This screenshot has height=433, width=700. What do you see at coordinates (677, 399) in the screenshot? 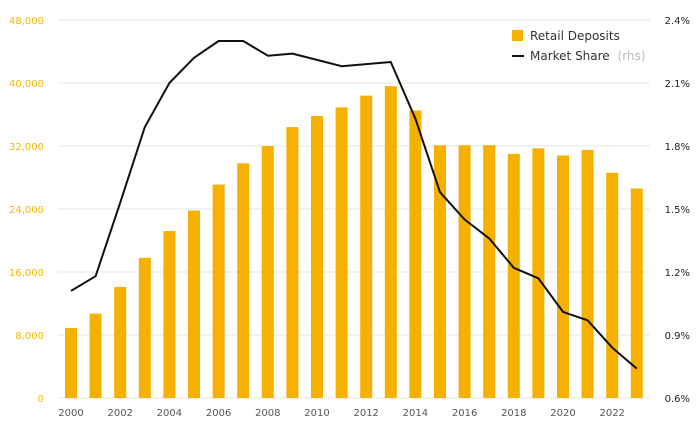
I see `right-tick-label-0: 0.6%` at bounding box center [677, 399].